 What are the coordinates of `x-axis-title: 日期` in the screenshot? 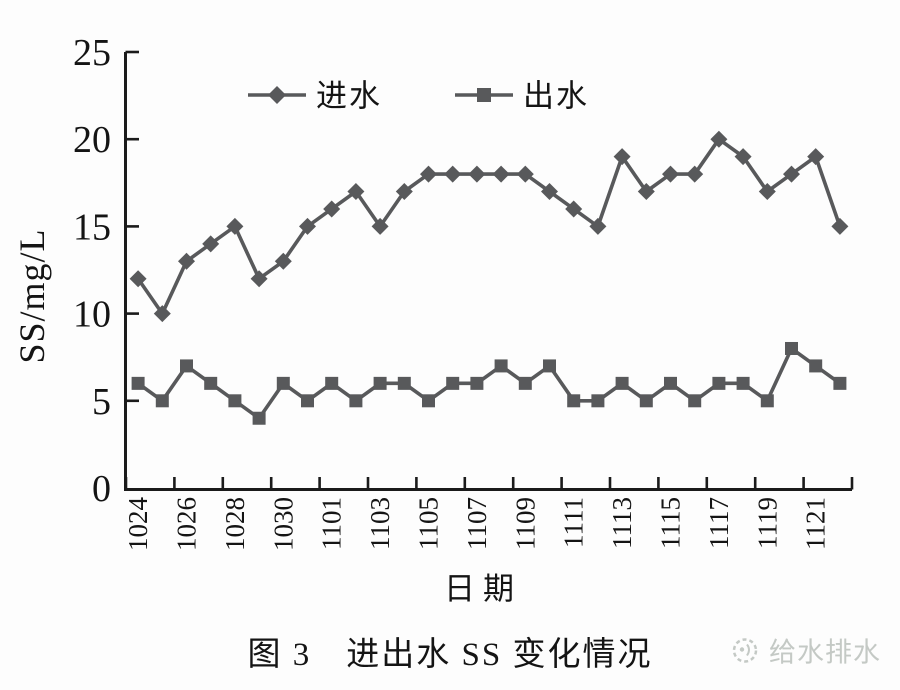 It's located at (483, 589).